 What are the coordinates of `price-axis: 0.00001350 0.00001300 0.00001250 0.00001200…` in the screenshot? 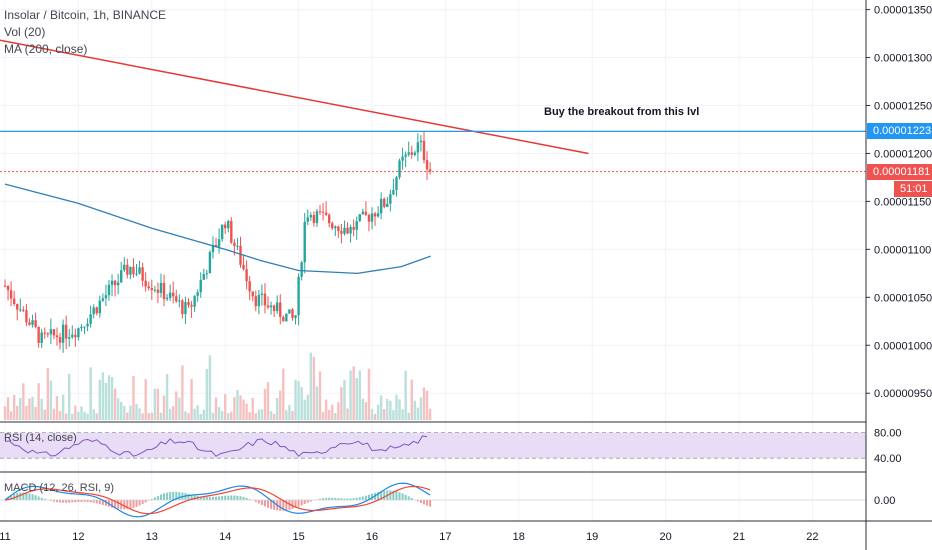 It's located at (899, 203).